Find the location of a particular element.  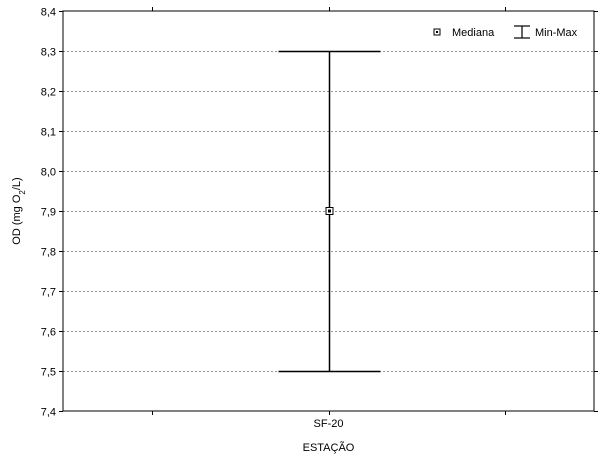

y-tick-label: 7,9 is located at coordinates (48, 213).